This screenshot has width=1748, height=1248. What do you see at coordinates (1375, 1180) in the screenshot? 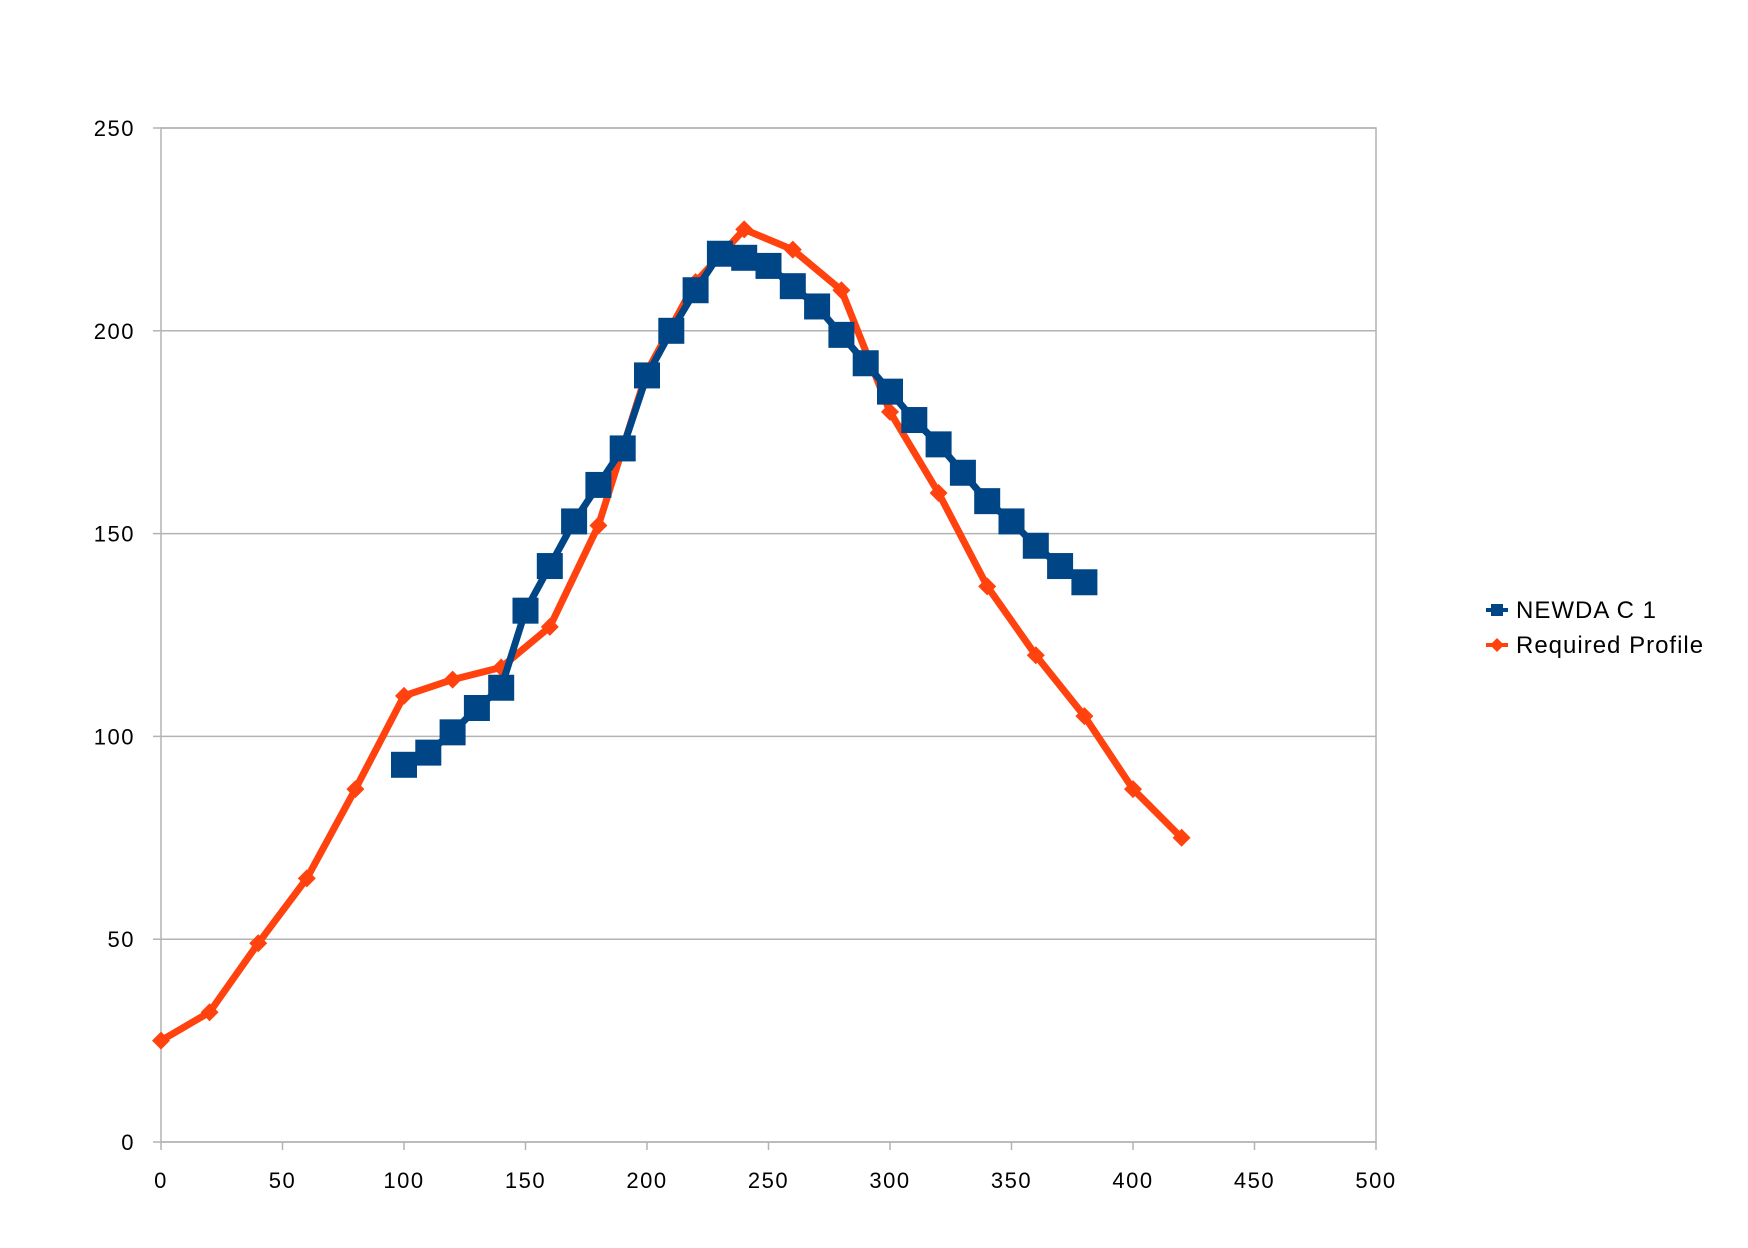
I see `x-tick-label: 500` at bounding box center [1375, 1180].